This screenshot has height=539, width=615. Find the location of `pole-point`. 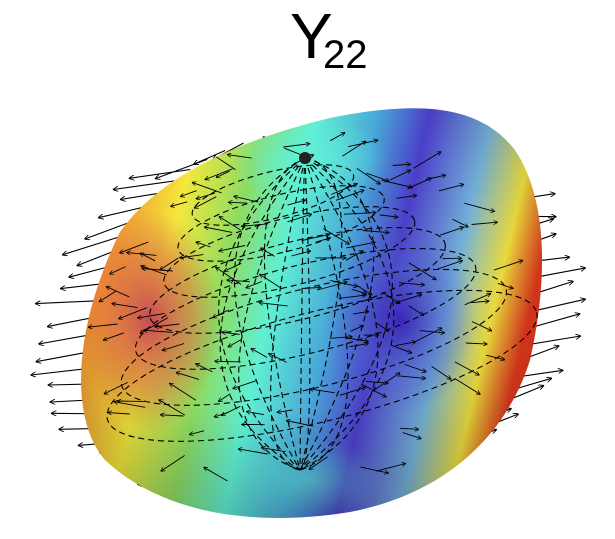

pole-point is located at coordinates (305, 158).